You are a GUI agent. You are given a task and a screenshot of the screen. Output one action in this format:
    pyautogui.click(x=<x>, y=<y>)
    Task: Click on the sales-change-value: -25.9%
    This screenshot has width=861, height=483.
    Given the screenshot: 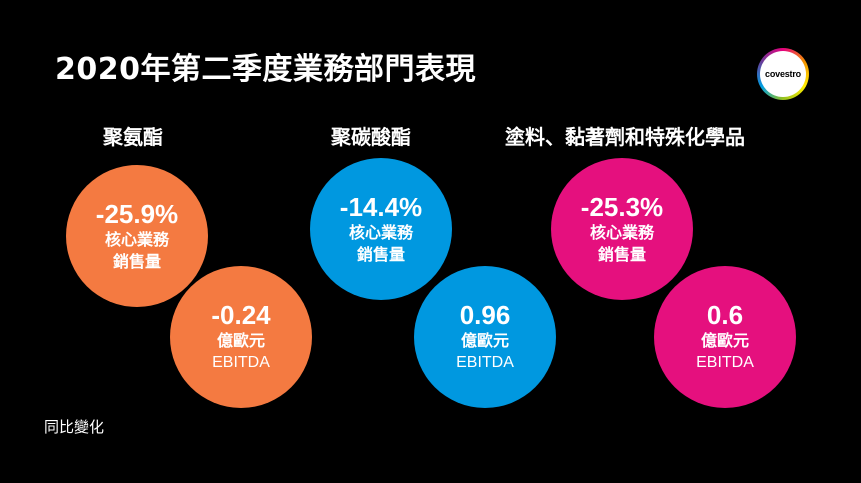 What is the action you would take?
    pyautogui.click(x=137, y=214)
    